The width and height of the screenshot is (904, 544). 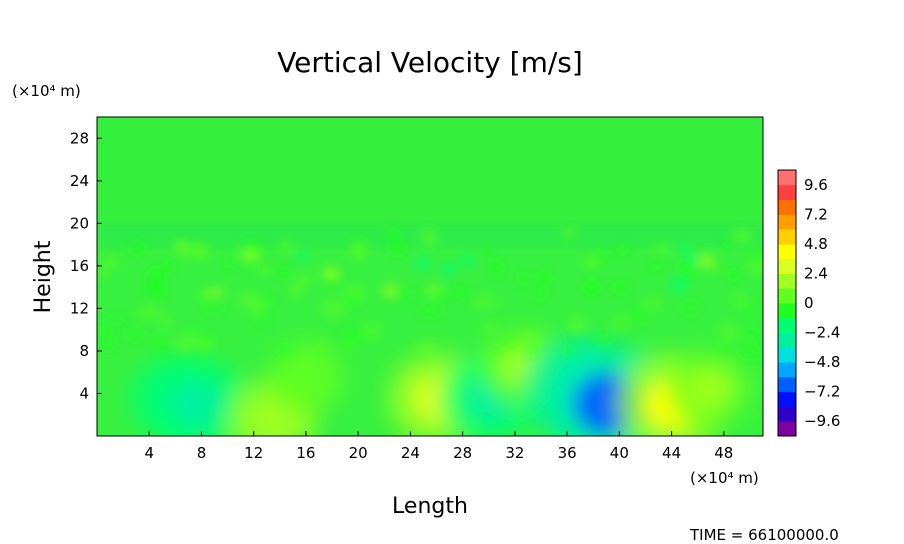 I want to click on colorbar-label: −4.8, so click(x=822, y=362).